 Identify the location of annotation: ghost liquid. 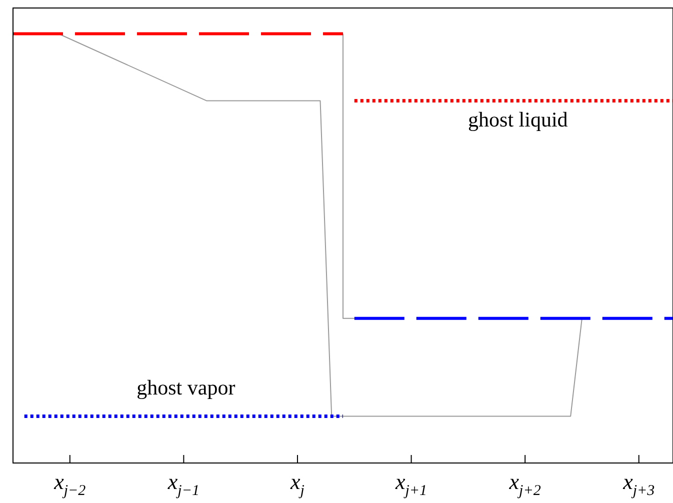
(518, 119).